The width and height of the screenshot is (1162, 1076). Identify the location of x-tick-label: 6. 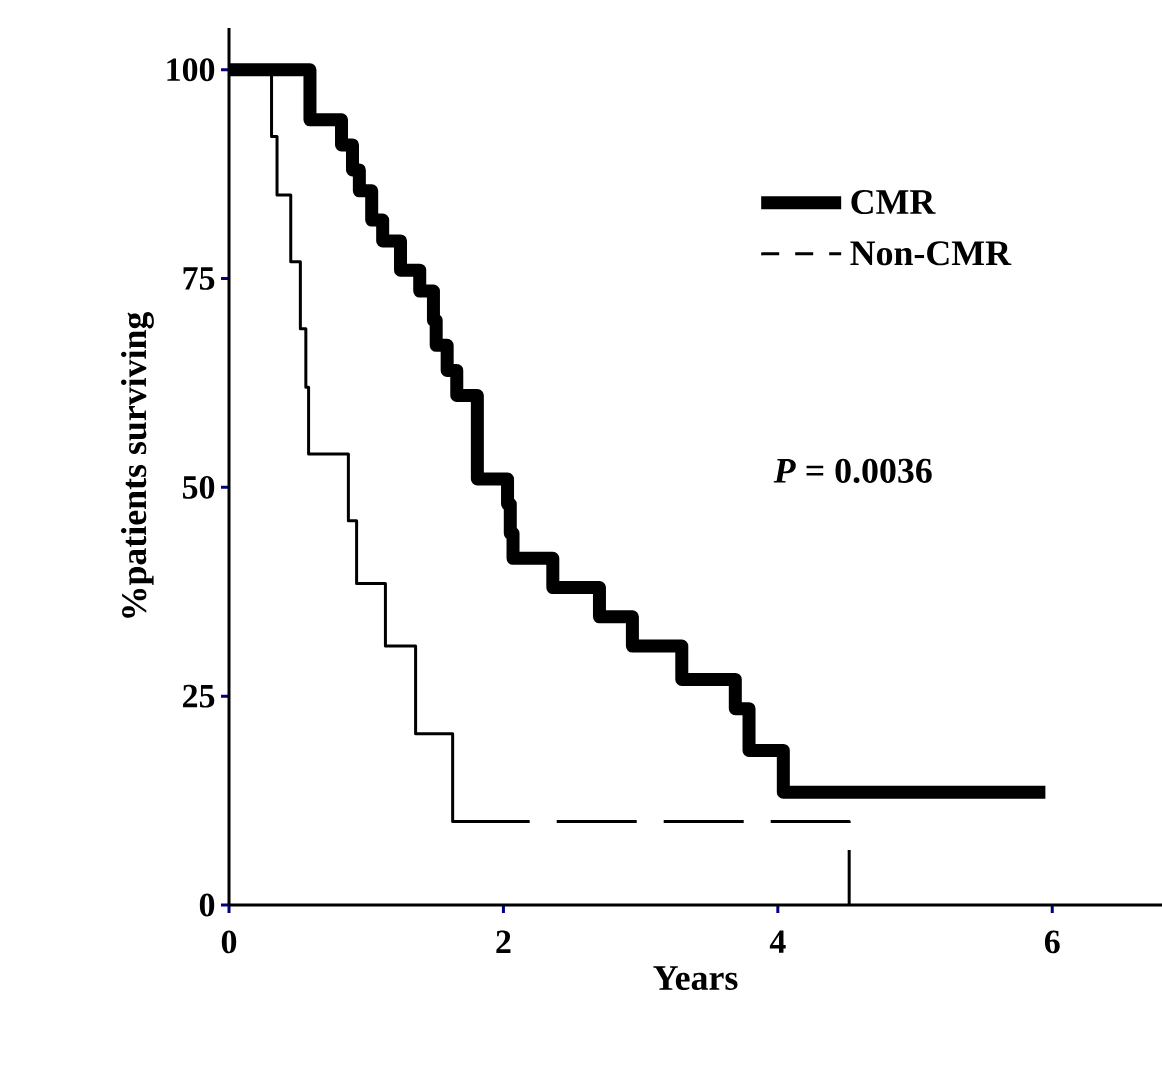
(1052, 942).